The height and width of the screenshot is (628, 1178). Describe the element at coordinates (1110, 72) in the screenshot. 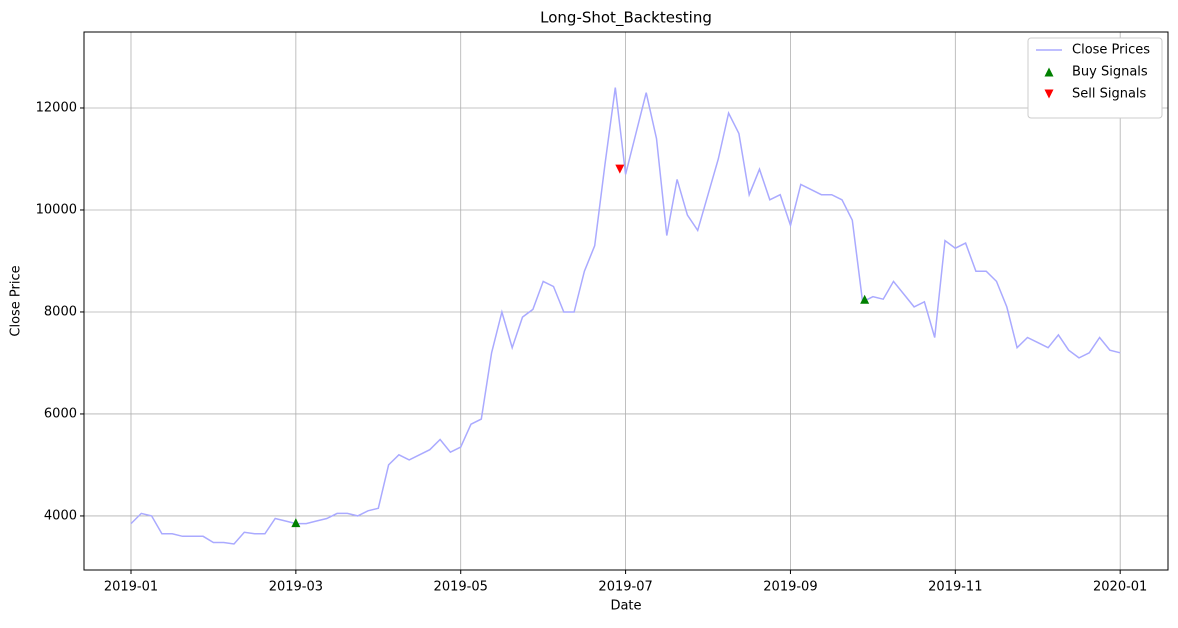

I see `legend-label: Buy Signals` at that location.